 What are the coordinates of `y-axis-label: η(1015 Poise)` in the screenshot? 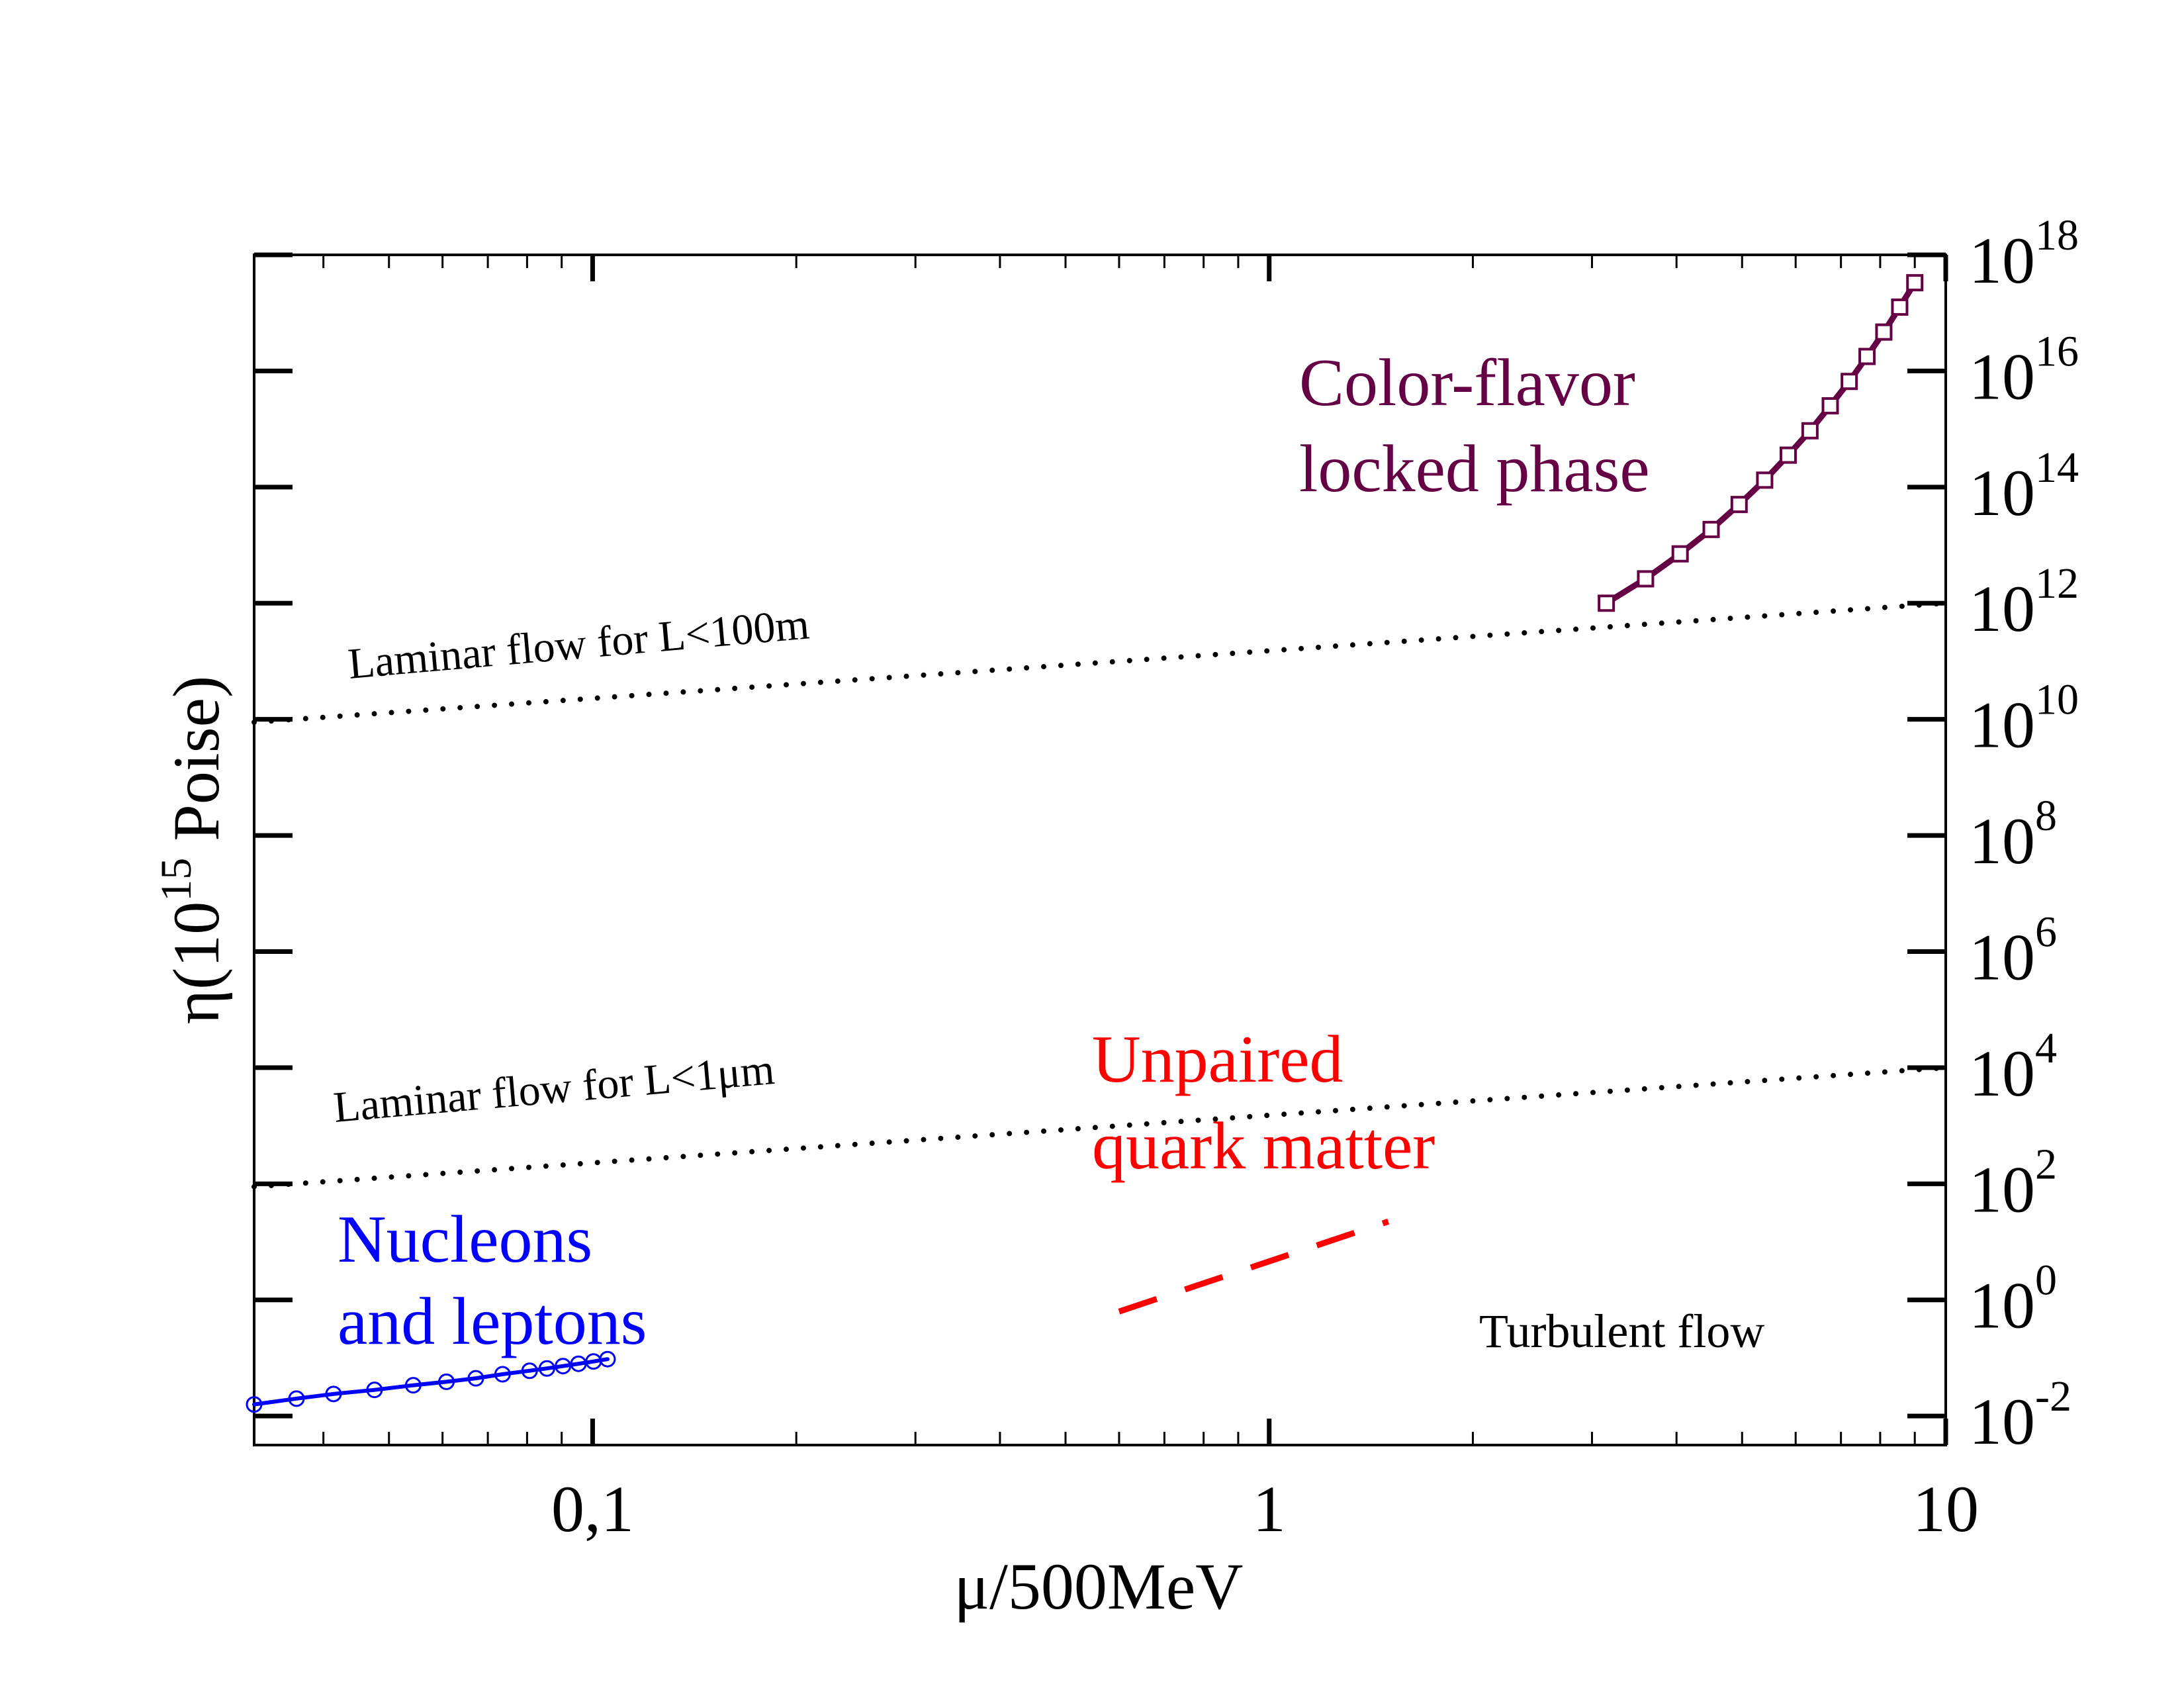 It's located at (192, 850).